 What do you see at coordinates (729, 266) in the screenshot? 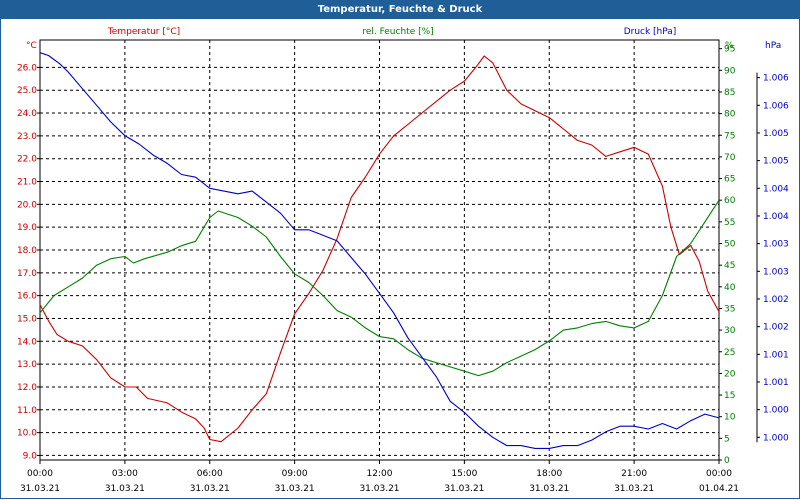
I see `tick-label-right: 45` at bounding box center [729, 266].